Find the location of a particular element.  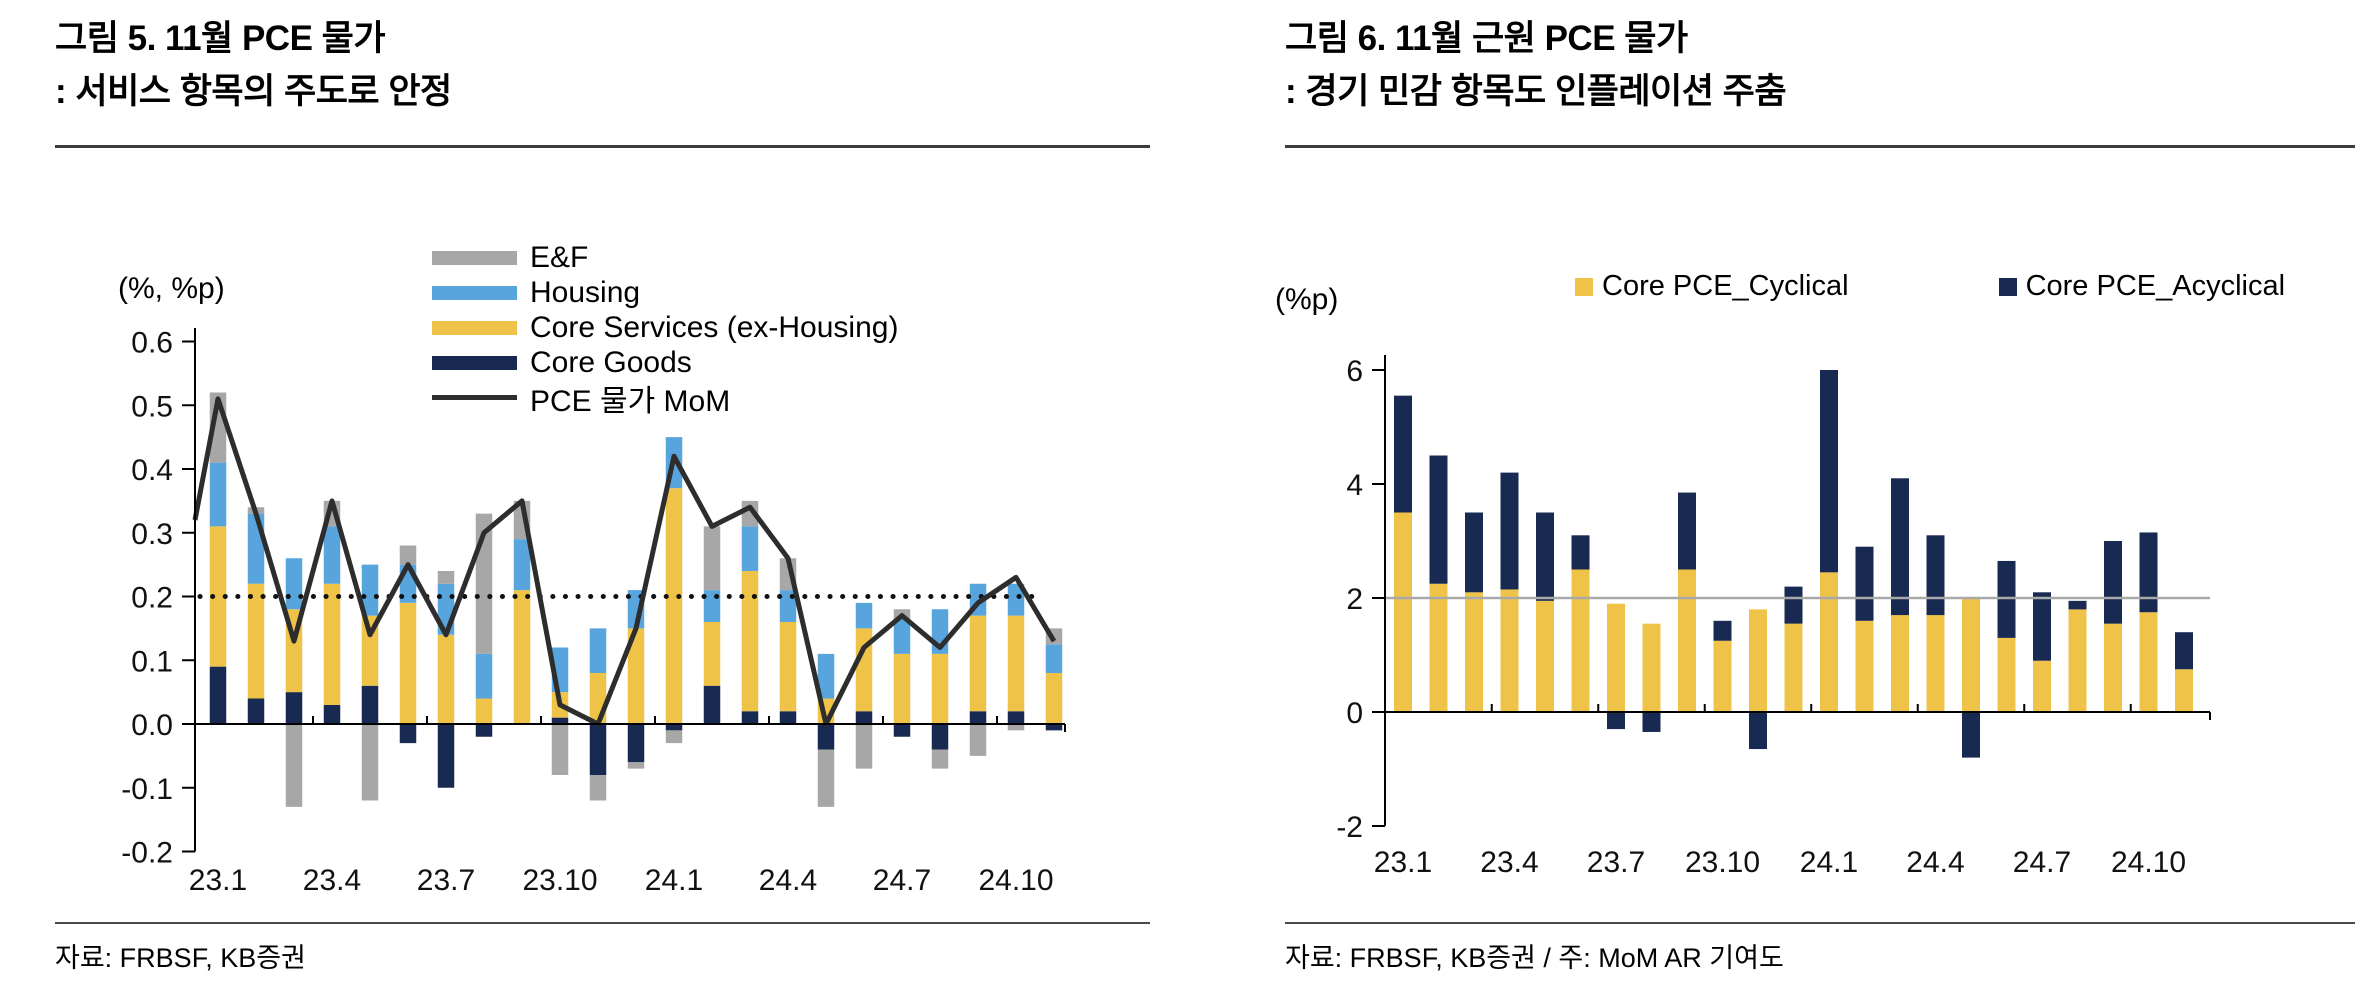

legend-label: Housing is located at coordinates (585, 292).